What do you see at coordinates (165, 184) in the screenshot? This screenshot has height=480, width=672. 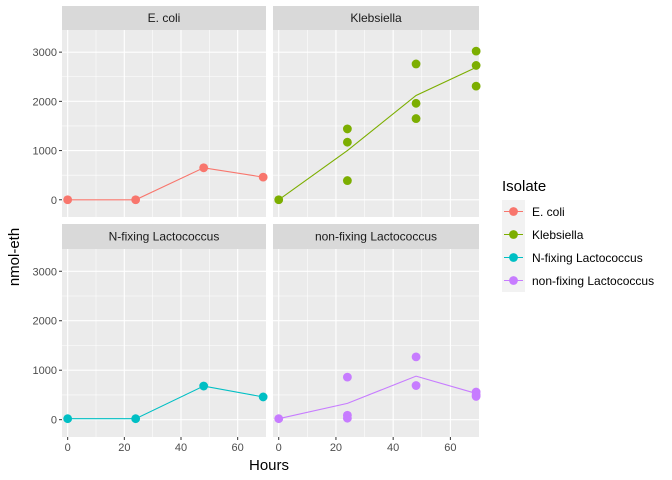 I see `series-line-e-coli` at bounding box center [165, 184].